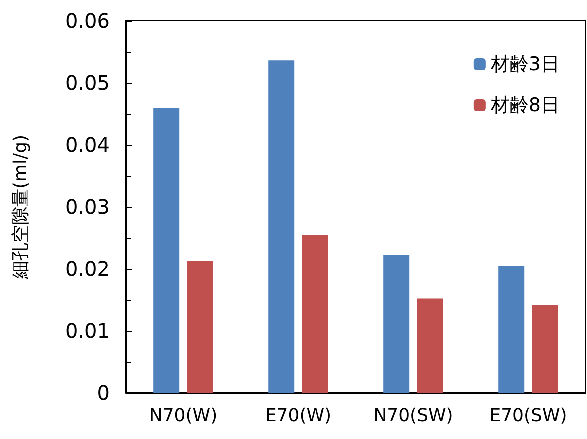 Image resolution: width=587 pixels, height=439 pixels. What do you see at coordinates (414, 416) in the screenshot?
I see `x-tick-label: N70(SW)` at bounding box center [414, 416].